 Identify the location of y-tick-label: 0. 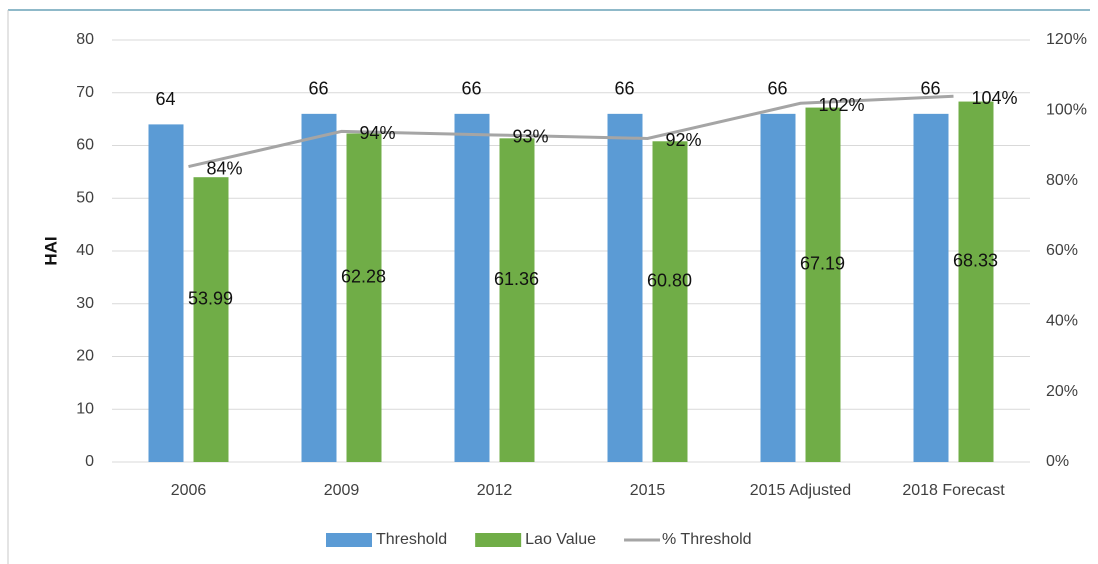
(89, 461).